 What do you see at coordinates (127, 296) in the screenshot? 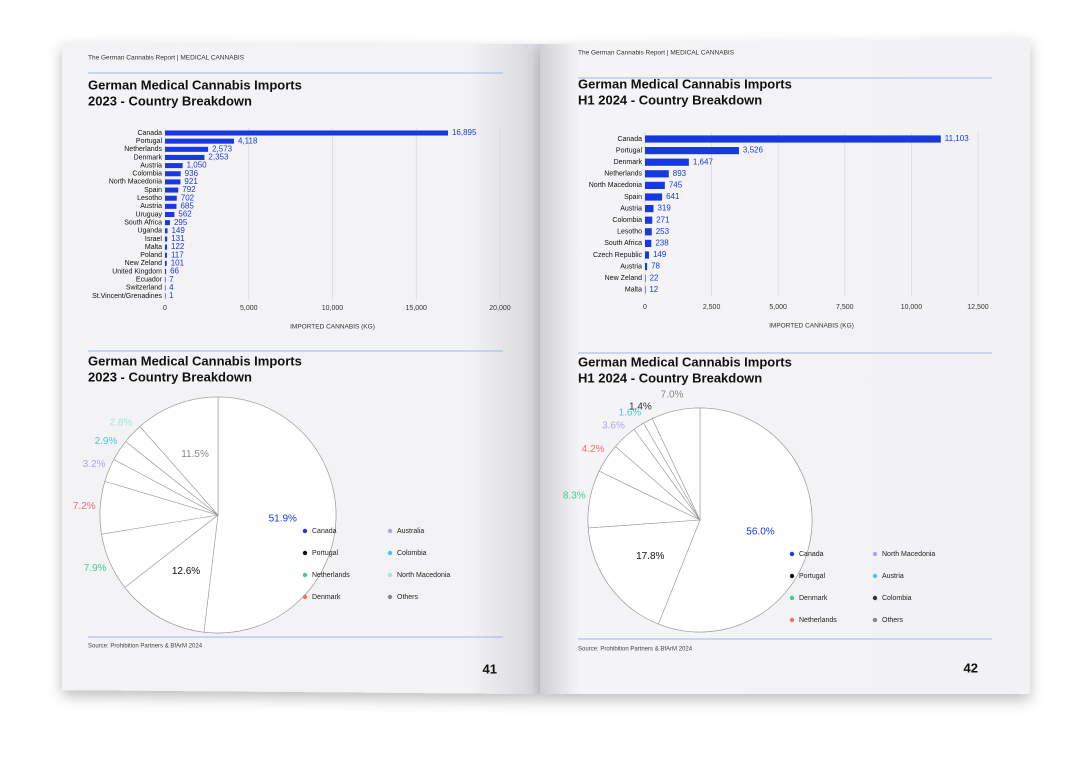
I see `category-label: St.Vincent/Grenadines` at bounding box center [127, 296].